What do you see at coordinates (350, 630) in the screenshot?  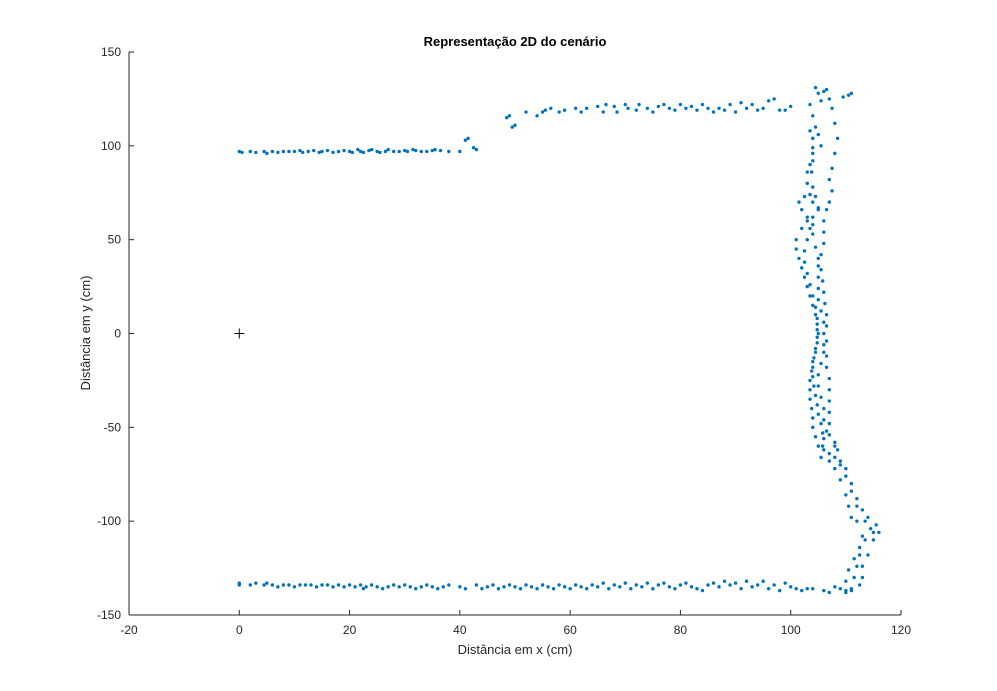 I see `x-tick-label: 20` at bounding box center [350, 630].